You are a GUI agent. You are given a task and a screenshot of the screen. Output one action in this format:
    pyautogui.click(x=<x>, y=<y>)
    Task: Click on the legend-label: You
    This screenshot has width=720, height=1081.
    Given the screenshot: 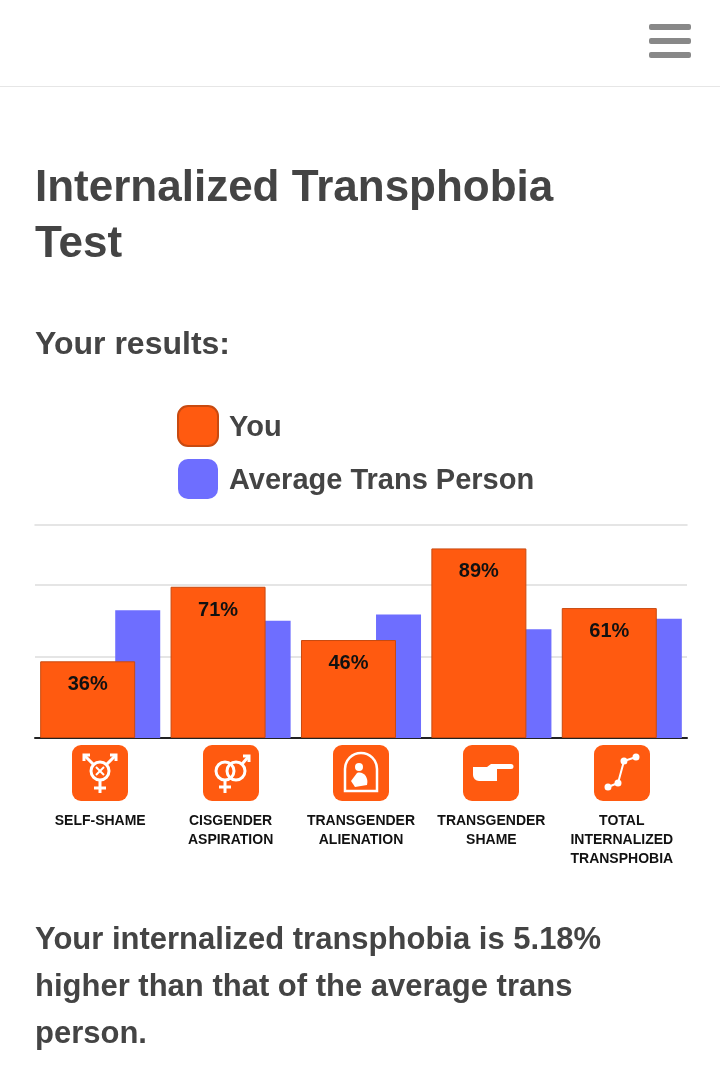 What is the action you would take?
    pyautogui.click(x=255, y=426)
    